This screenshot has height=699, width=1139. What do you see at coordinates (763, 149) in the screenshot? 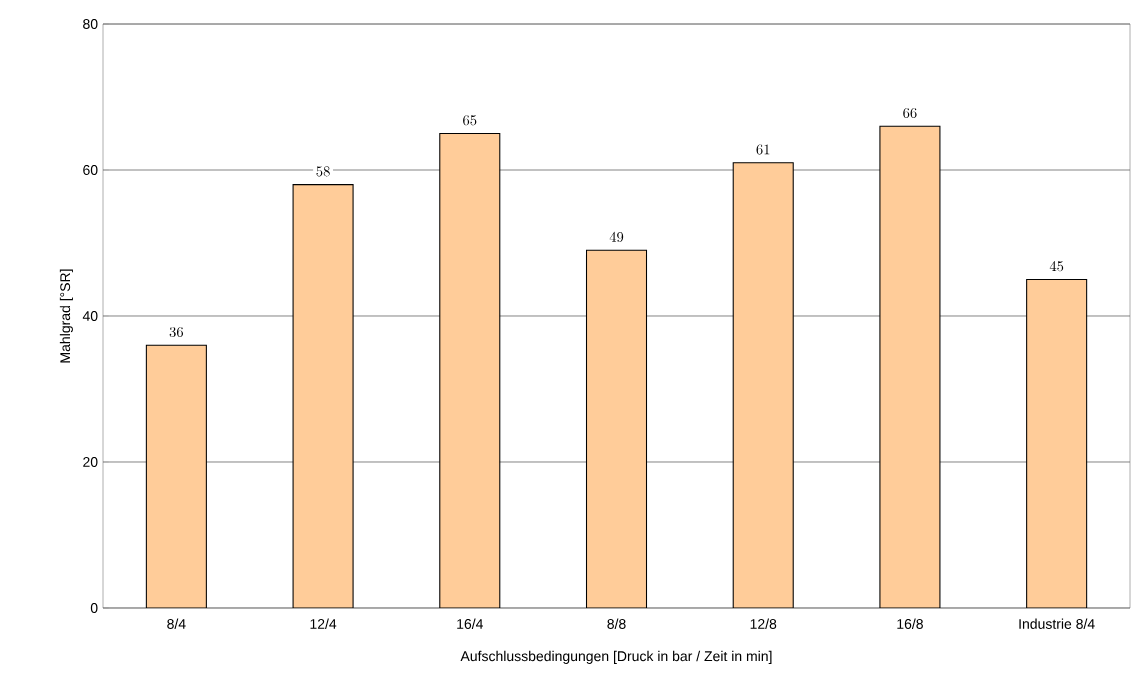
I see `data-label: 61` at bounding box center [763, 149].